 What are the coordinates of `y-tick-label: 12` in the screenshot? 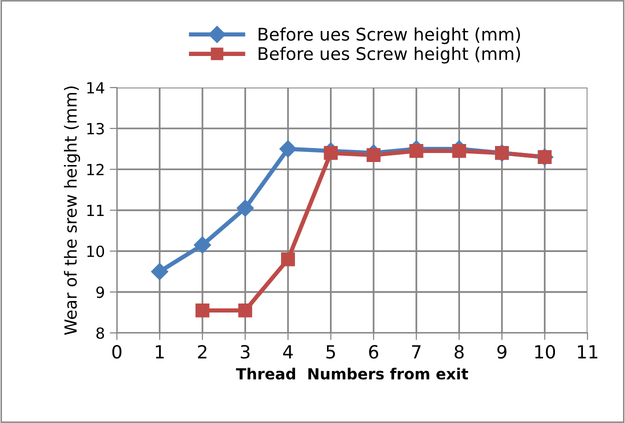 It's located at (95, 170).